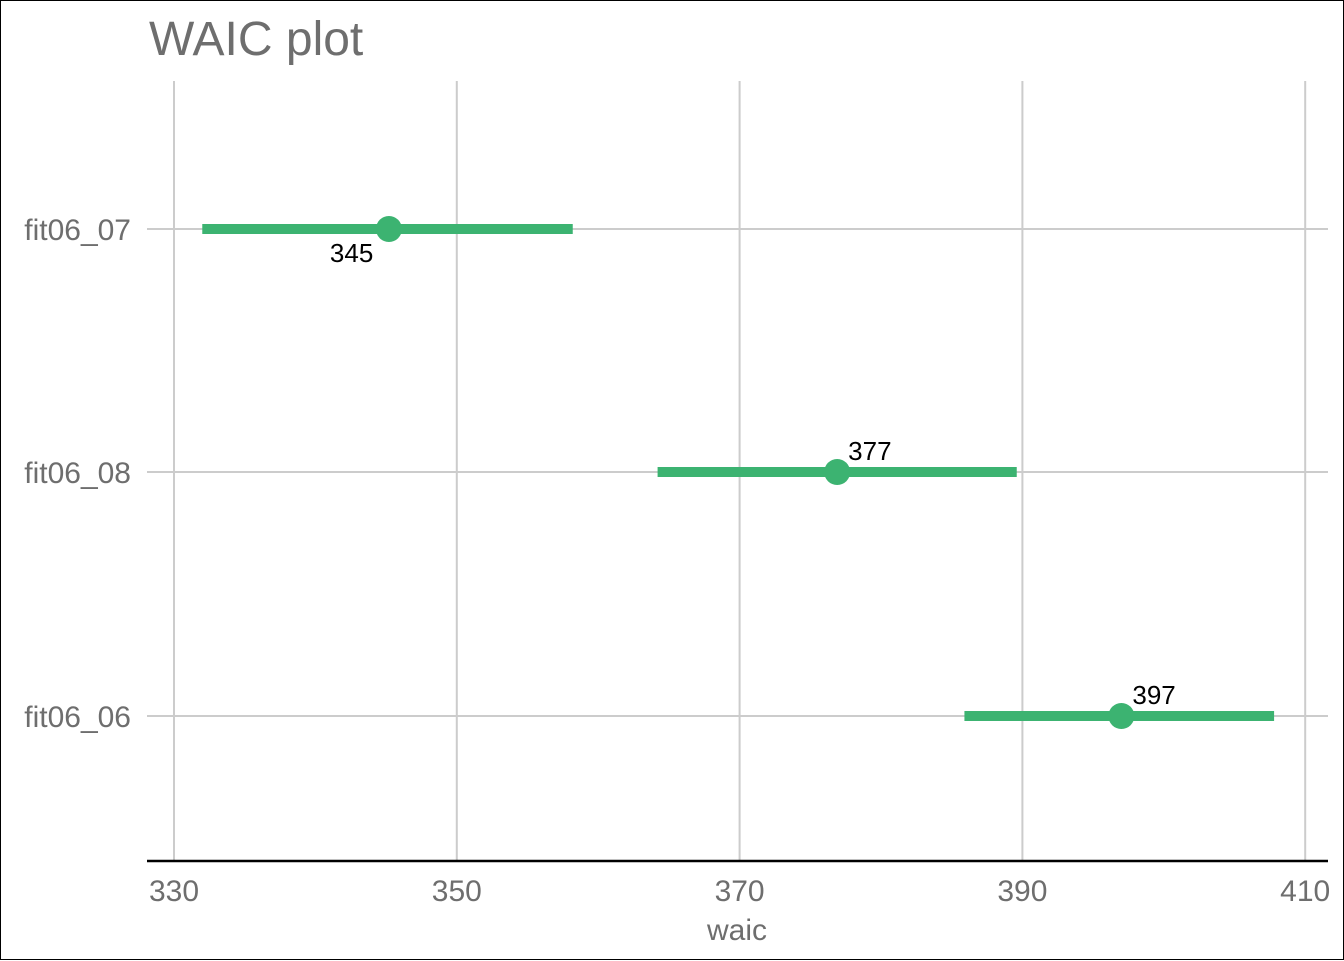  I want to click on x-tick-label: 370, so click(740, 891).